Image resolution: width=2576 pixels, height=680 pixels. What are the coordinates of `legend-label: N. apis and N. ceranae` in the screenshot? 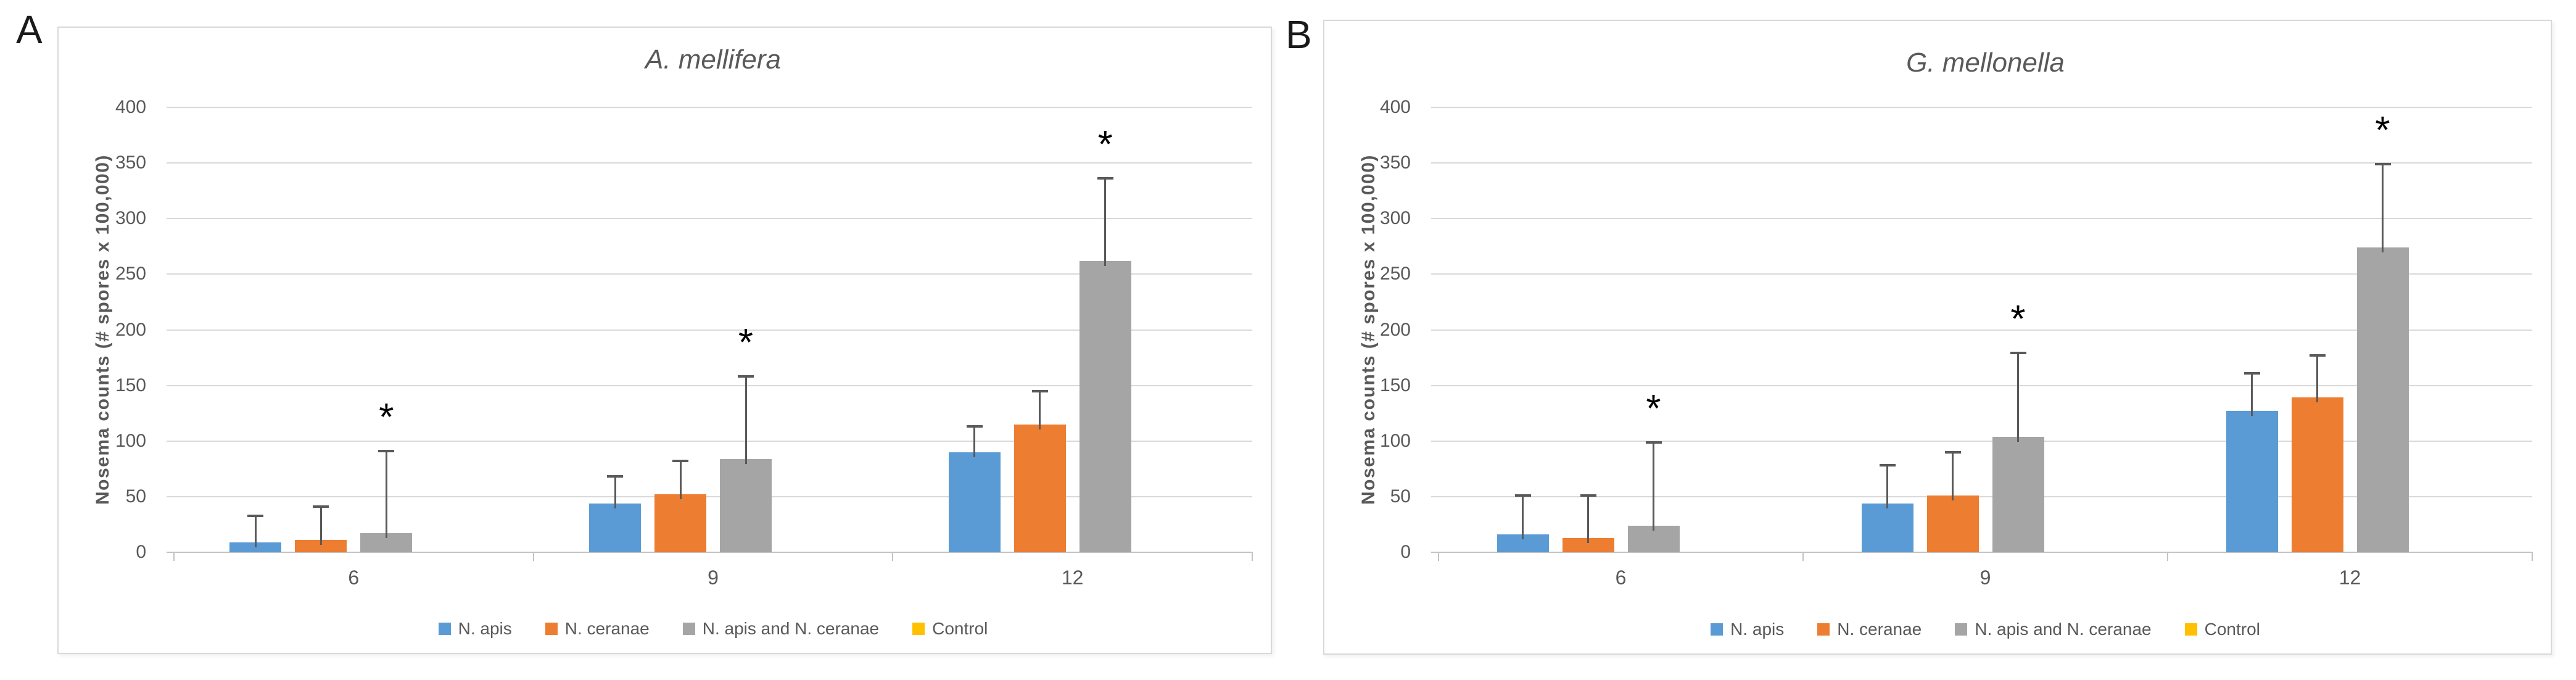 It's located at (791, 628).